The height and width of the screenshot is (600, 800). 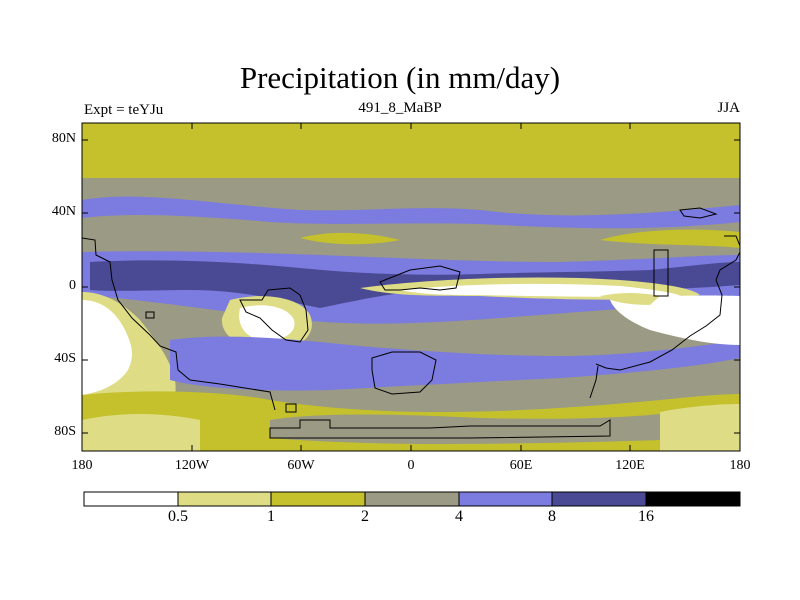 What do you see at coordinates (400, 108) in the screenshot?
I see `period-label: 491_8_MaBP` at bounding box center [400, 108].